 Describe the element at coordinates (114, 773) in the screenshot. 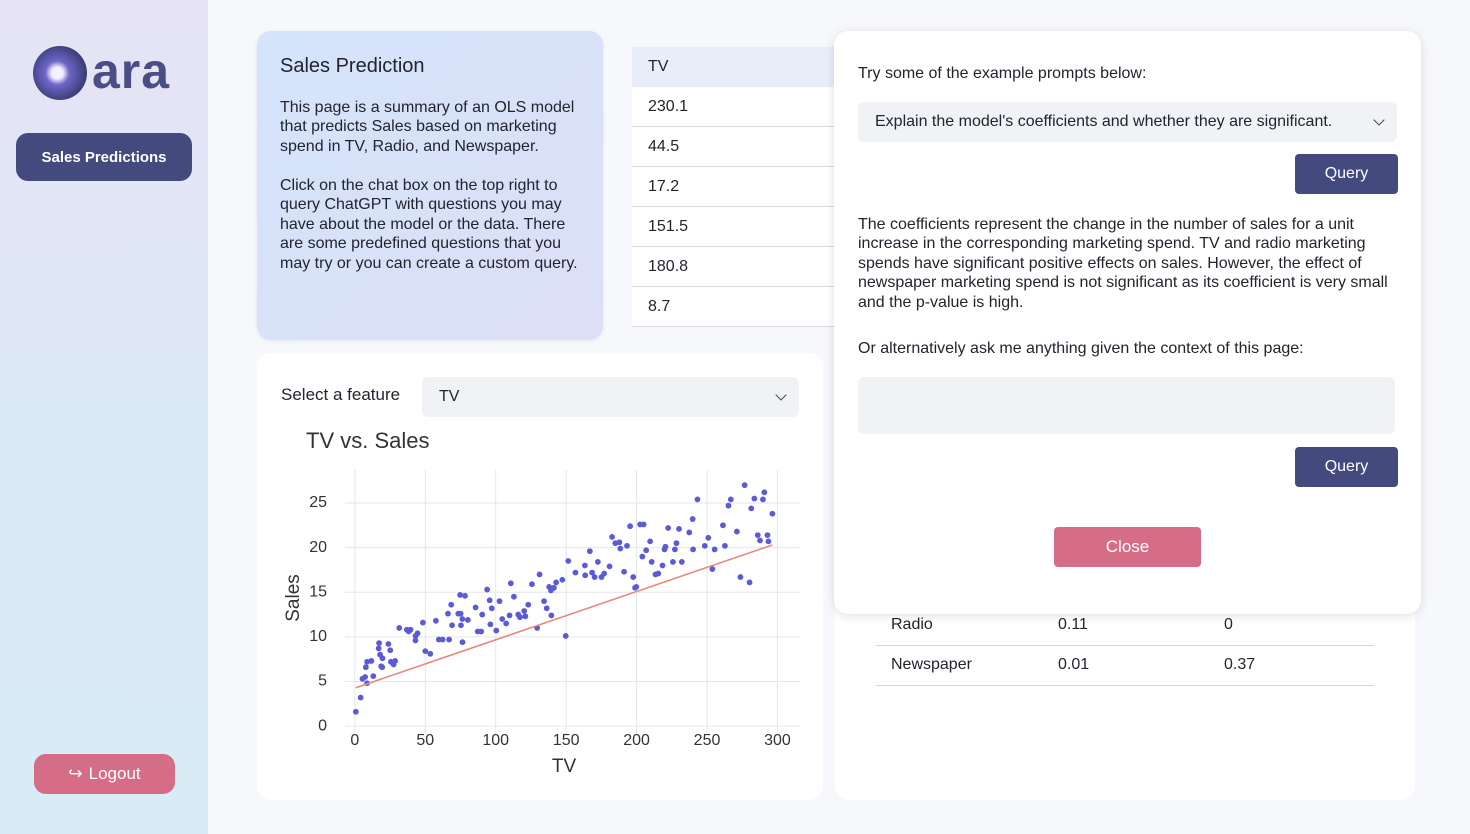

I see `logout-label: Logout` at that location.